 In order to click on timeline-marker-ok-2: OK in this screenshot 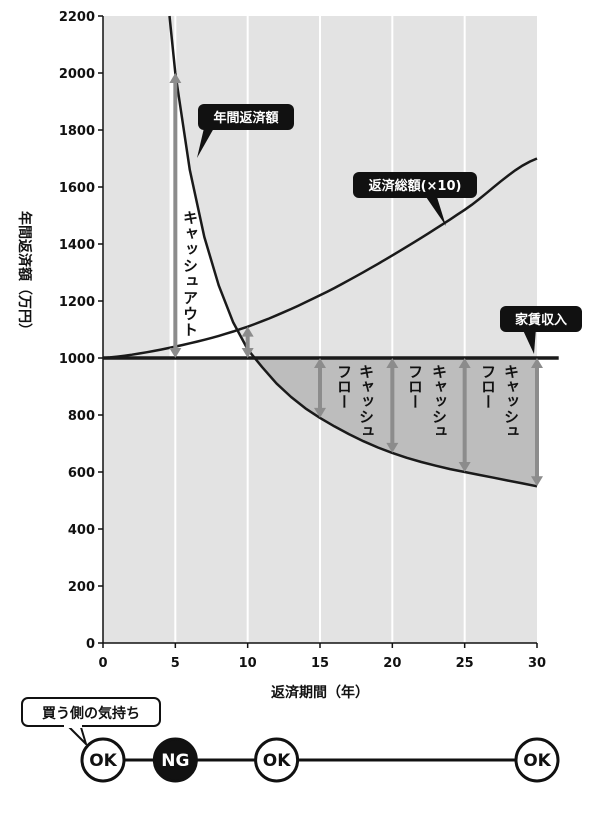, I will do `click(277, 760)`.